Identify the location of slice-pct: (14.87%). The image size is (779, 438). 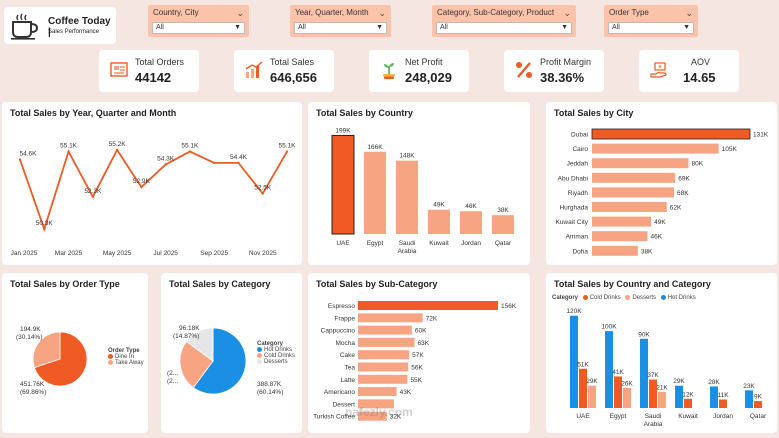
(186, 336).